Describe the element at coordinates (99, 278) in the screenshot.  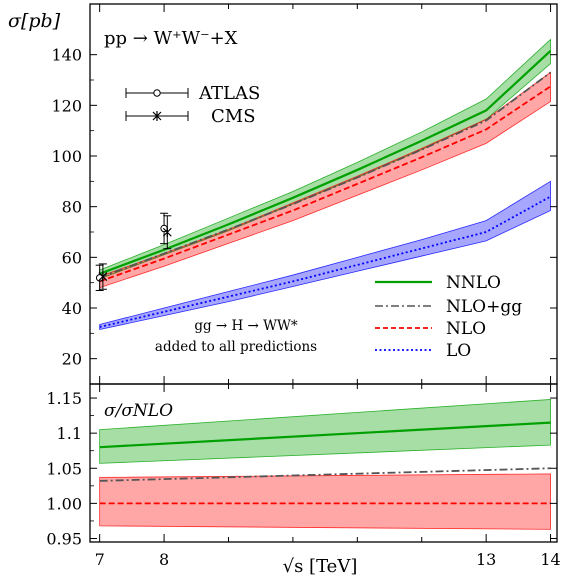
I see `atlas-data-point` at that location.